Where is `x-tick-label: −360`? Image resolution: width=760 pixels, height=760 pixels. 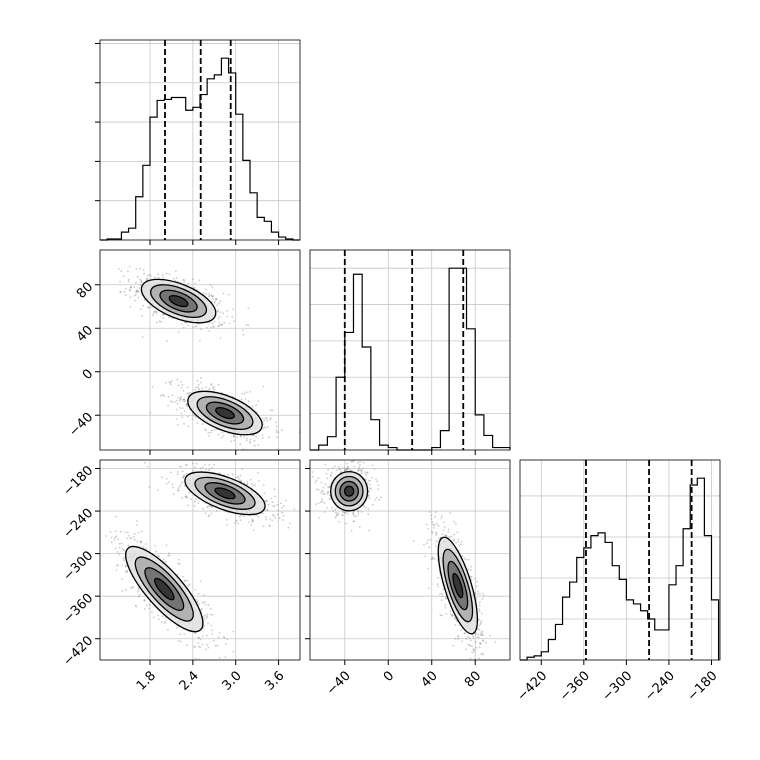
x-tick-label: −360 is located at coordinates (575, 686).